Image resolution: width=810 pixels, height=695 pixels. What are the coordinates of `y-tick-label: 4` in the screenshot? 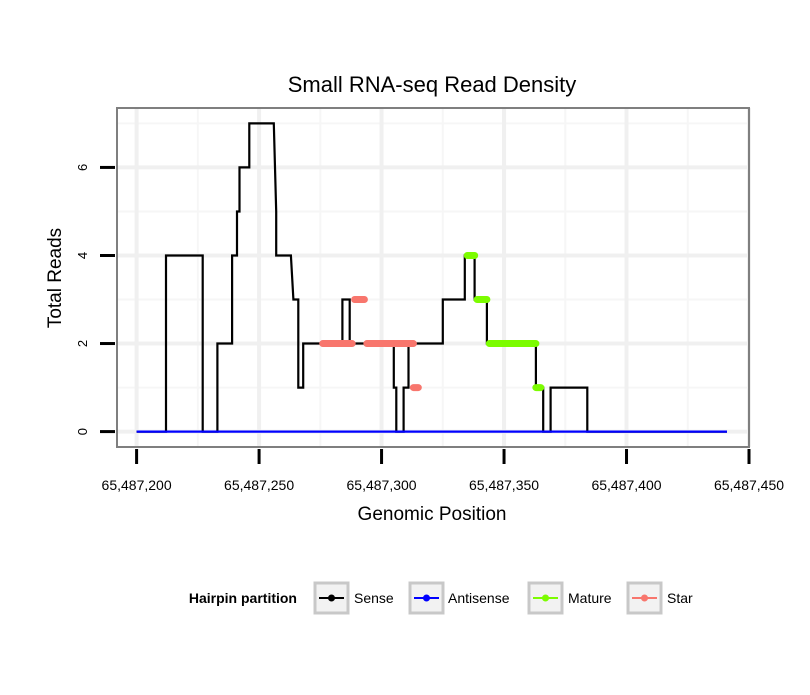 It's located at (82, 255).